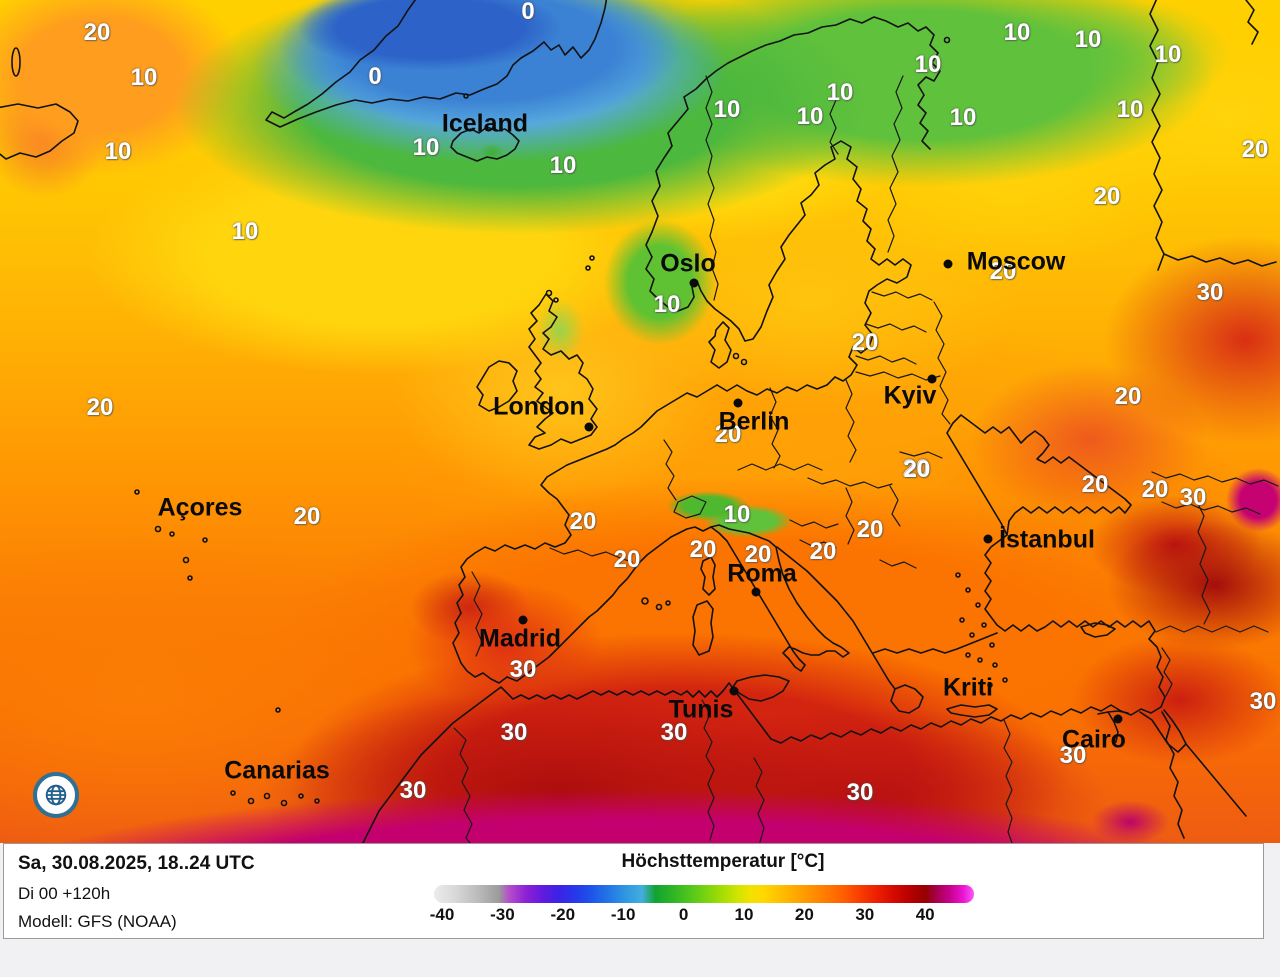 This screenshot has height=977, width=1280. I want to click on city-label-i̇stanbul: İstanbul, so click(1047, 539).